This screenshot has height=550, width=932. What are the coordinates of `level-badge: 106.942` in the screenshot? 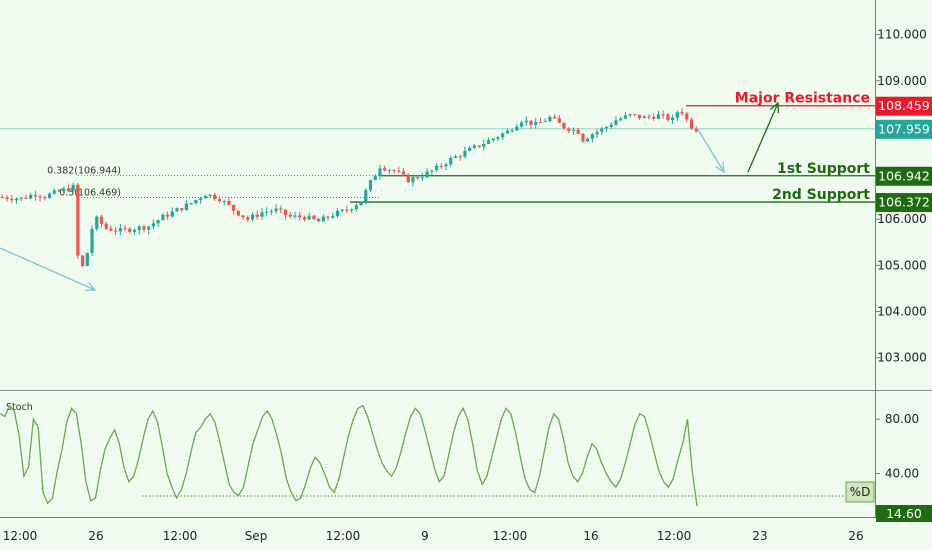 It's located at (904, 175).